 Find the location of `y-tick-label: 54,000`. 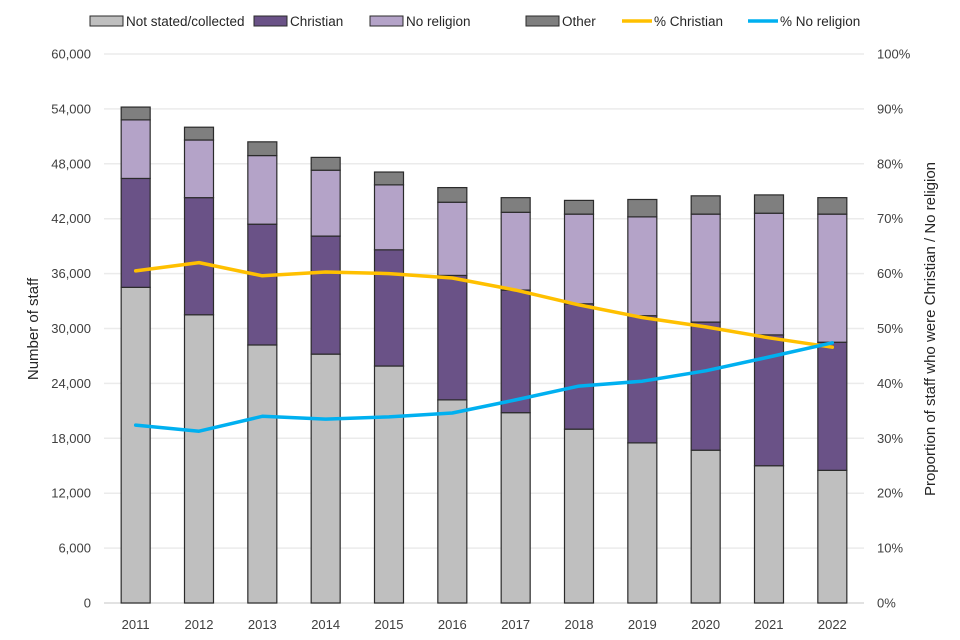

y-tick-label: 54,000 is located at coordinates (71, 108).